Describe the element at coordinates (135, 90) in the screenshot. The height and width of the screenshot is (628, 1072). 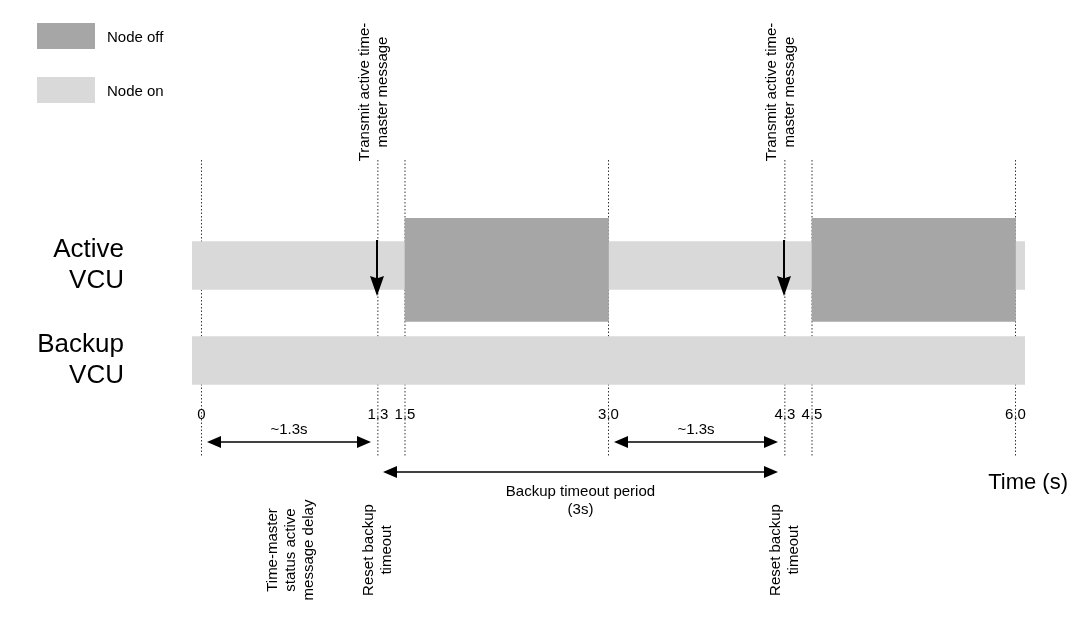
I see `legend-label: Node on` at that location.